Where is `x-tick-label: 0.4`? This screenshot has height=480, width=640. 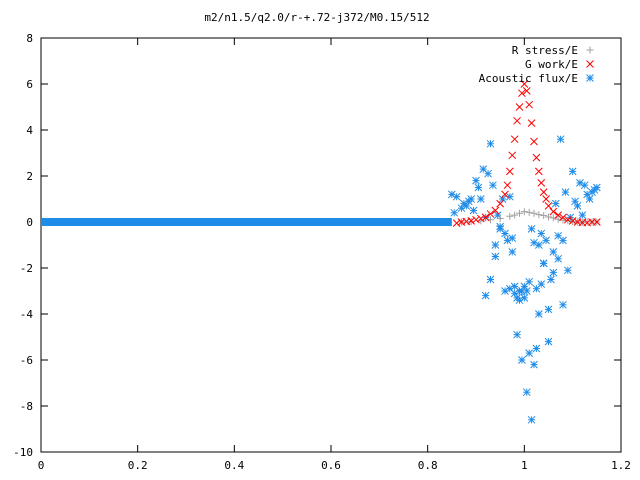
x-tick-label: 0.4 is located at coordinates (234, 465).